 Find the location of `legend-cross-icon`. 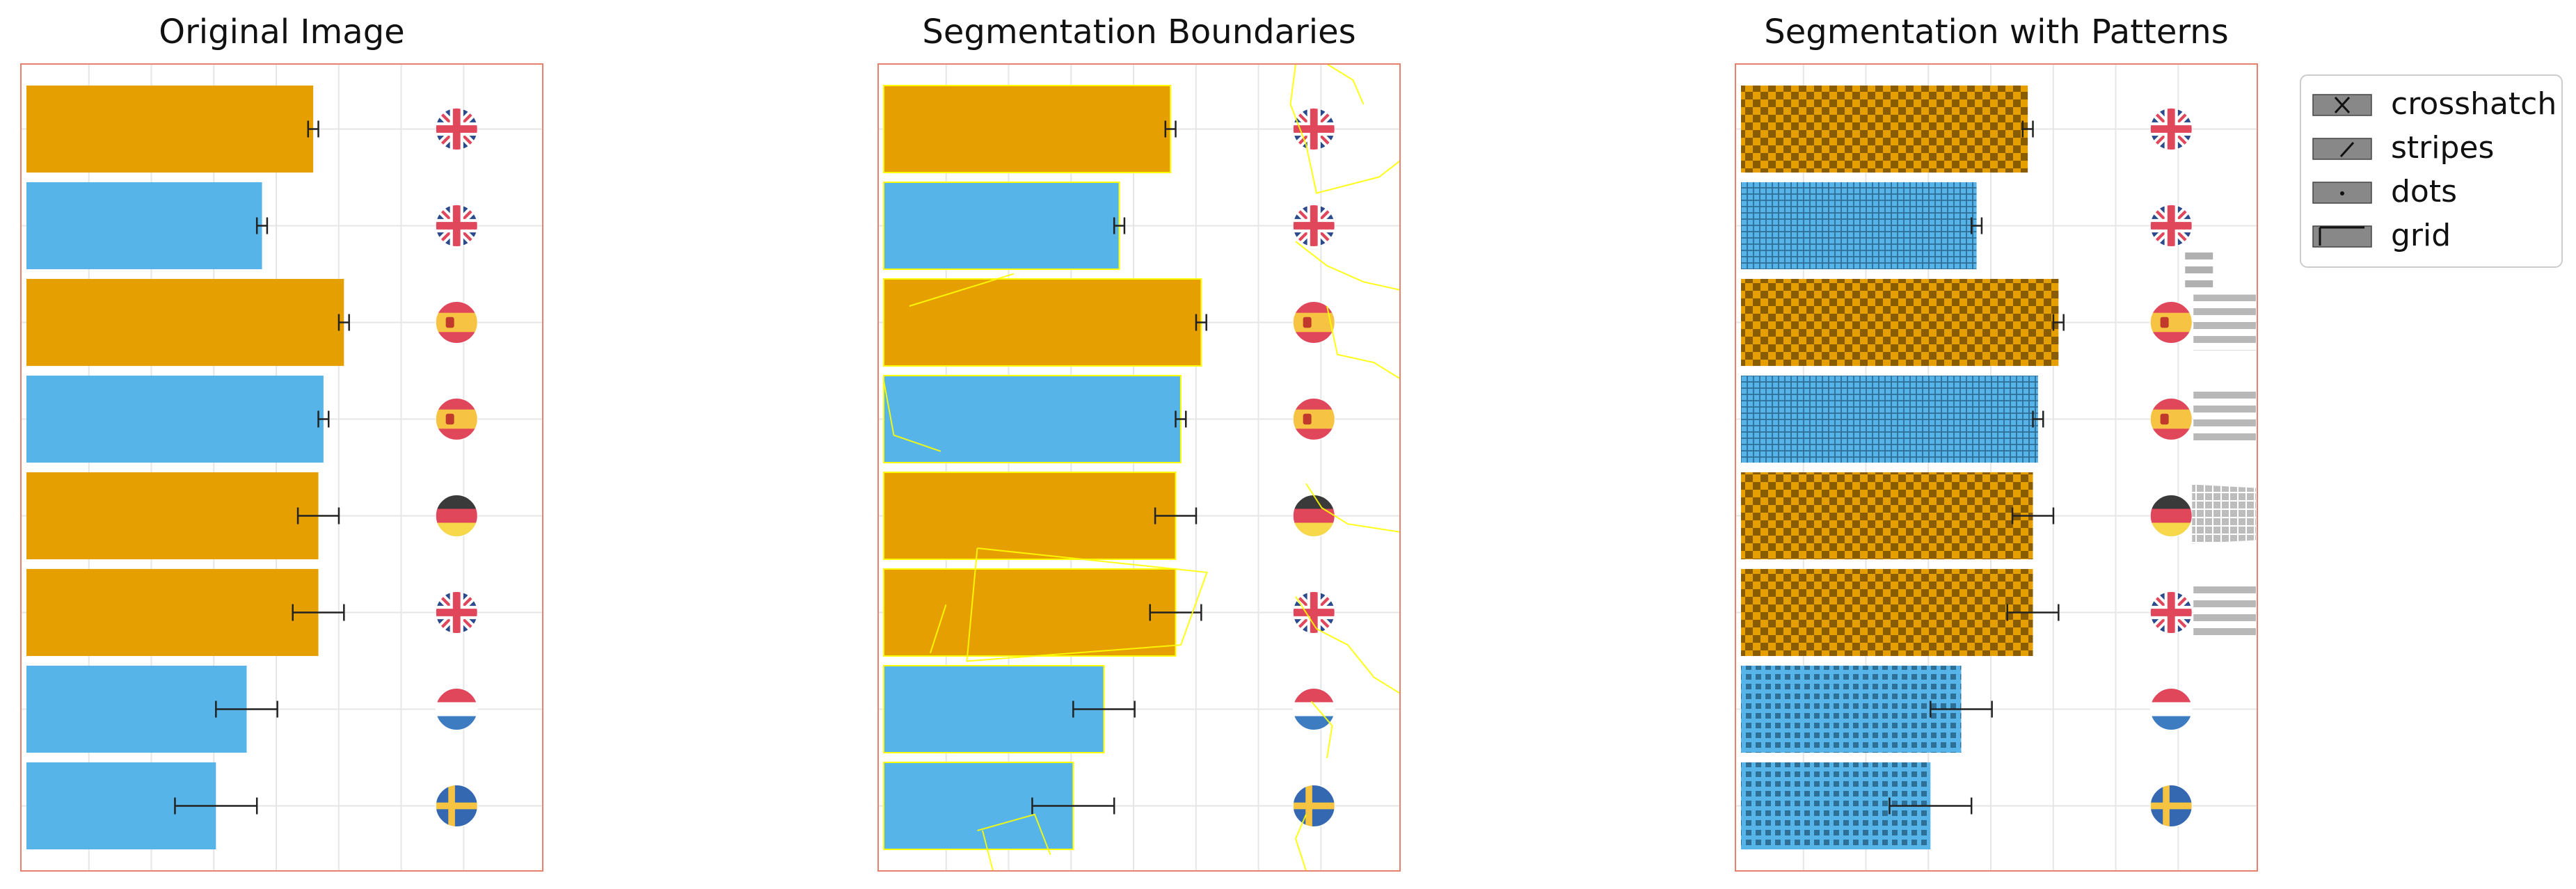

legend-cross-icon is located at coordinates (2342, 105).